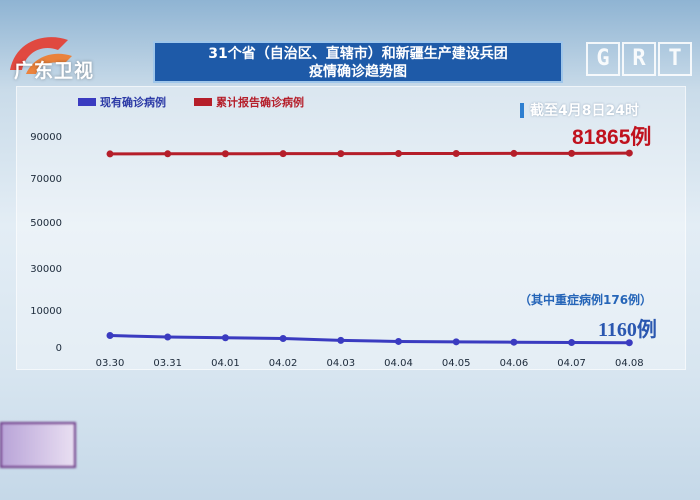 The image size is (700, 500). Describe the element at coordinates (675, 59) in the screenshot. I see `watermark-letter: T` at that location.